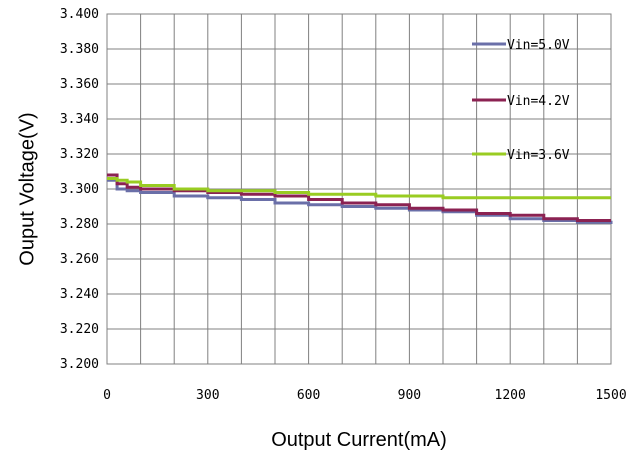  Describe the element at coordinates (79, 364) in the screenshot. I see `y-tick-label: 3.200` at that location.